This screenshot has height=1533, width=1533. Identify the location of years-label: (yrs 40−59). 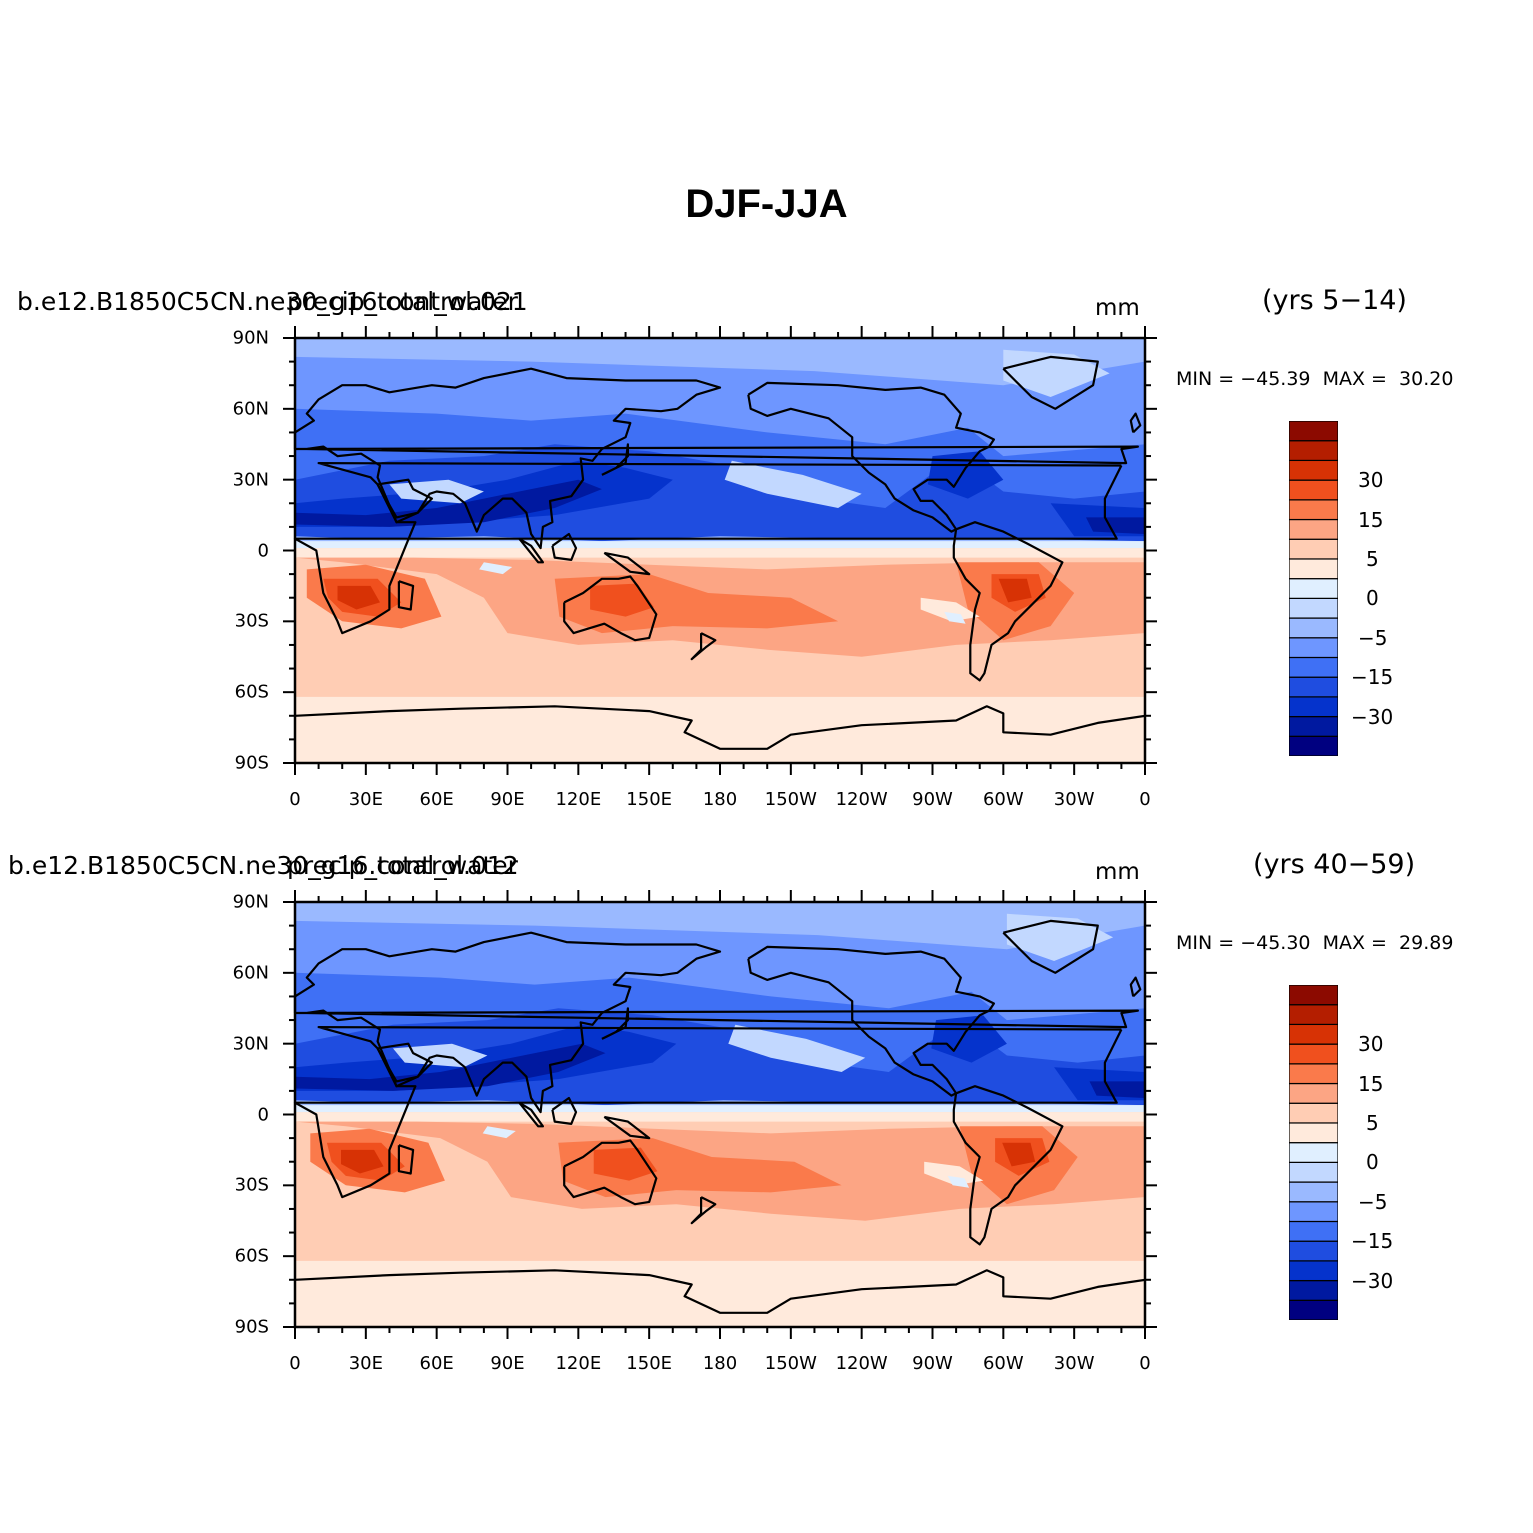
(1334, 864).